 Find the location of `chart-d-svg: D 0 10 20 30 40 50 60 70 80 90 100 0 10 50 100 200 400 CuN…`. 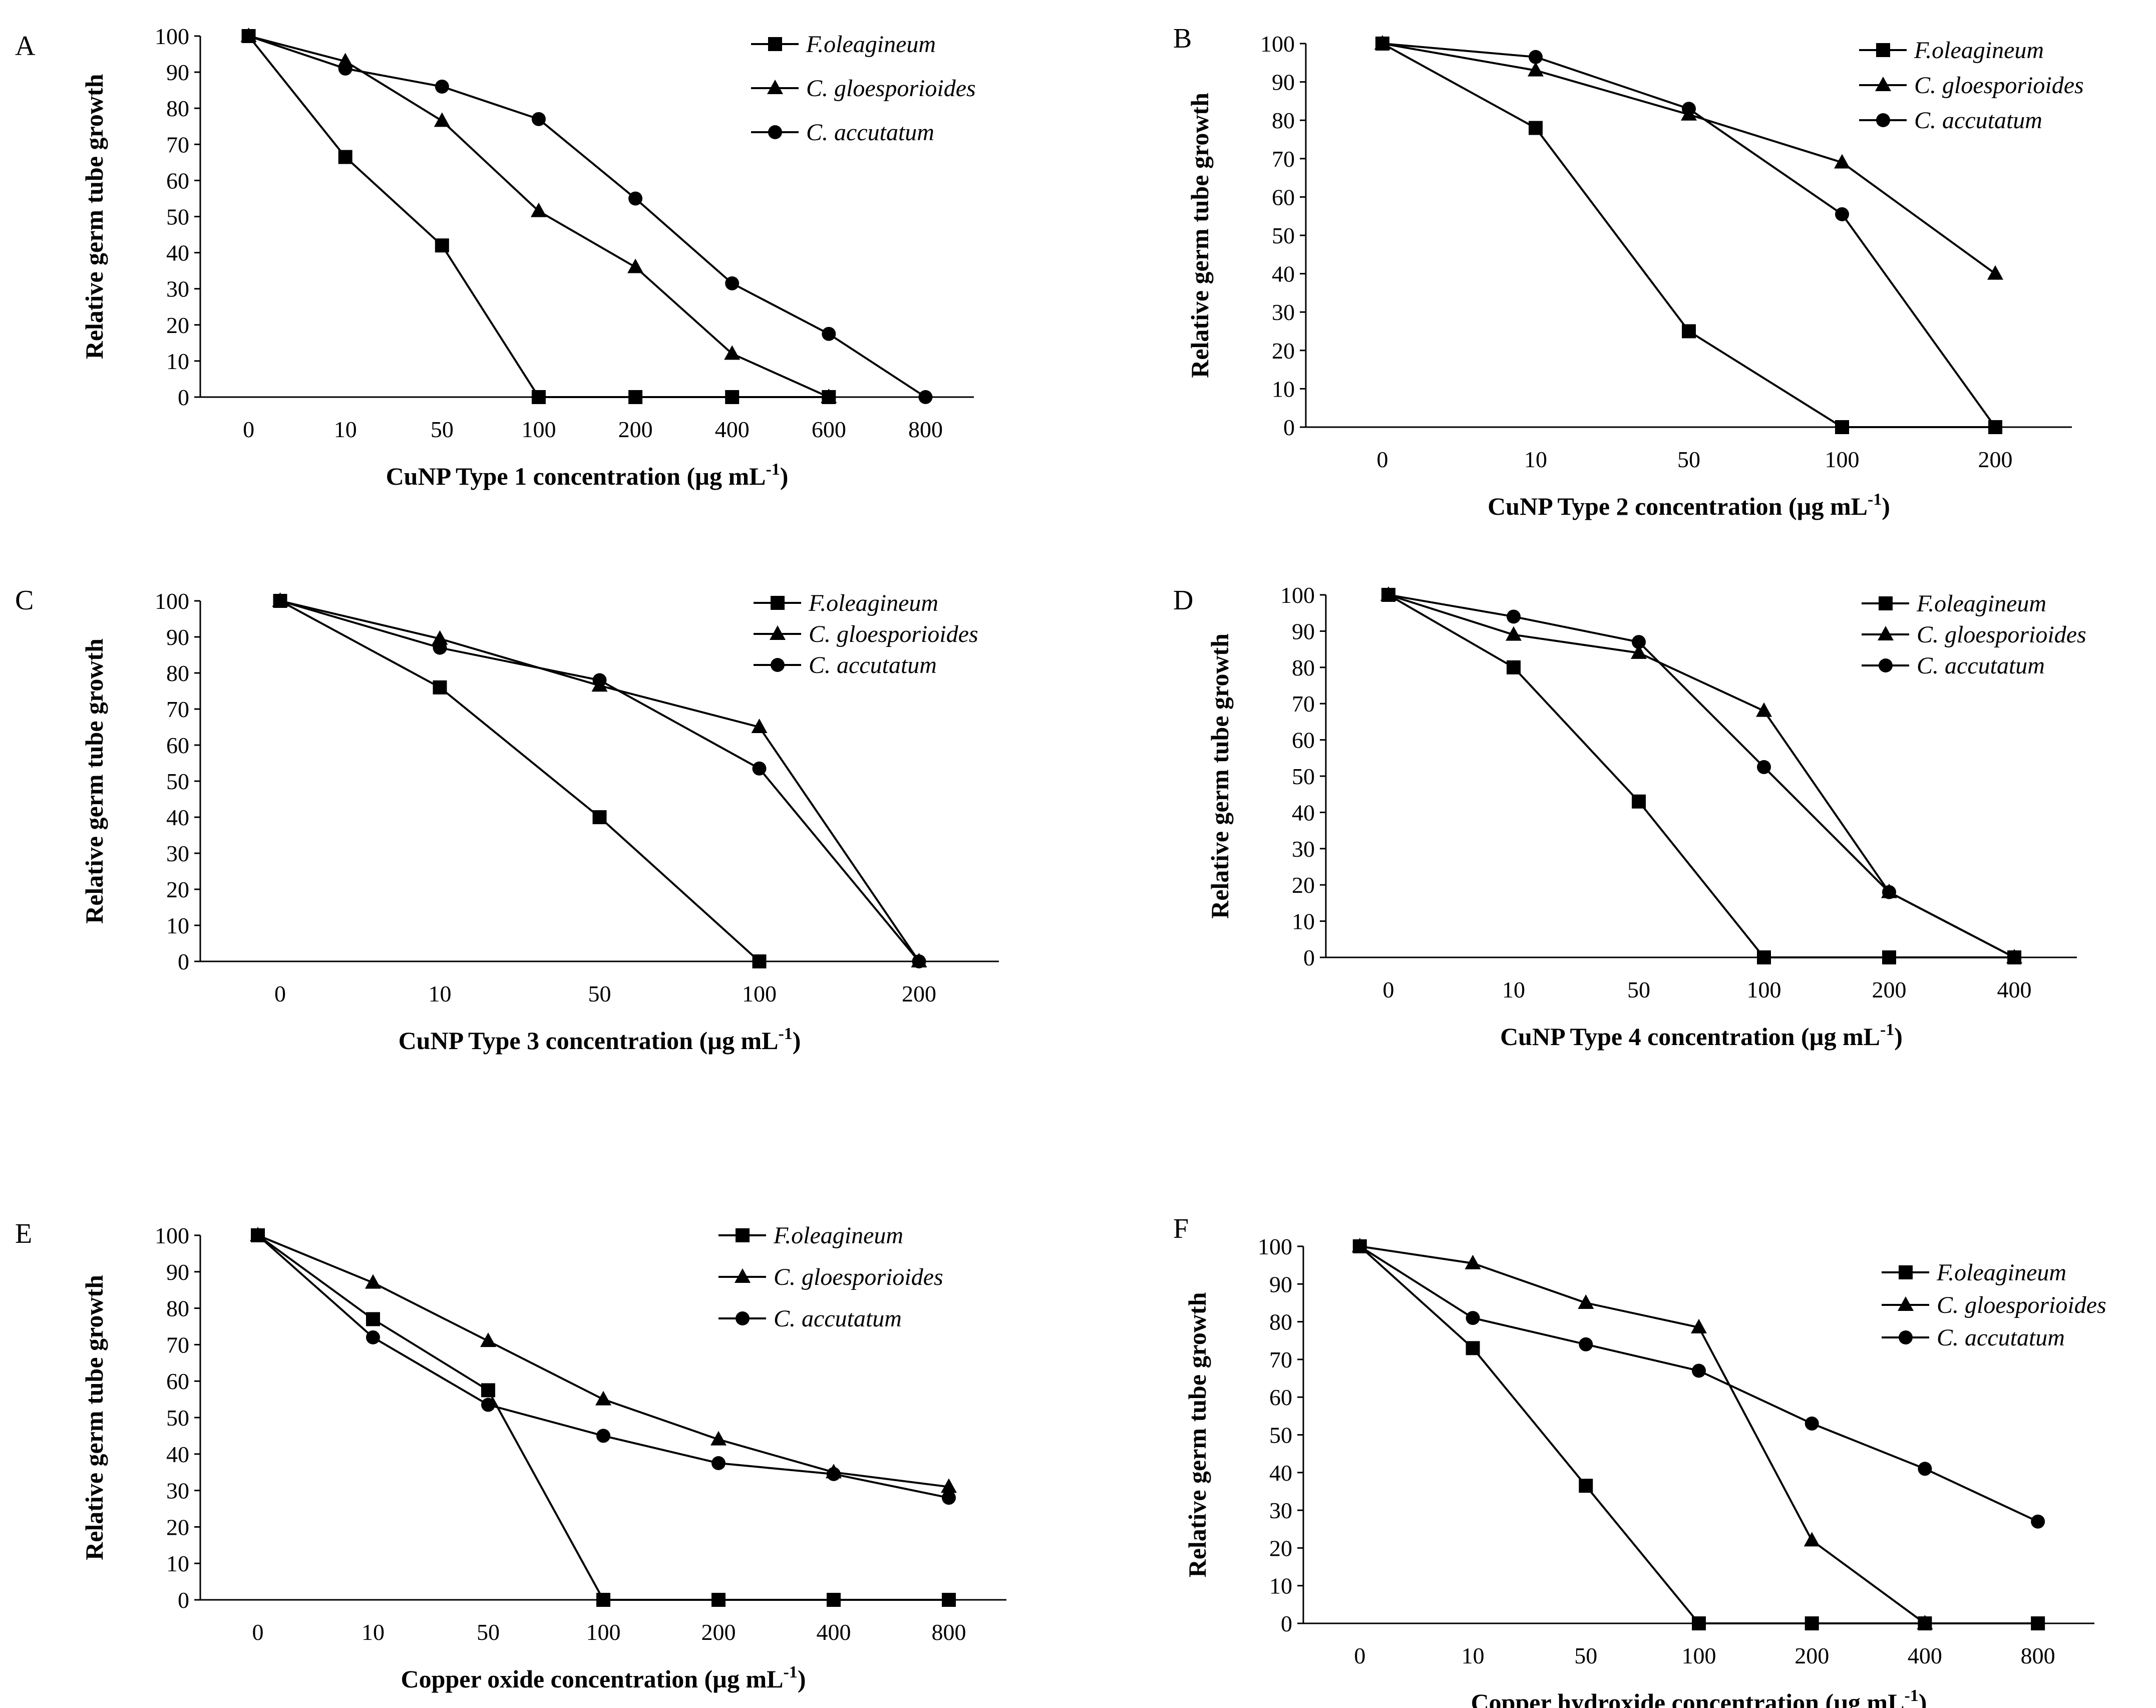

chart-d-svg: D 0 10 20 30 40 50 60 70 80 90 100 0 10 50 100 200 400 CuN… is located at coordinates (1629, 816).